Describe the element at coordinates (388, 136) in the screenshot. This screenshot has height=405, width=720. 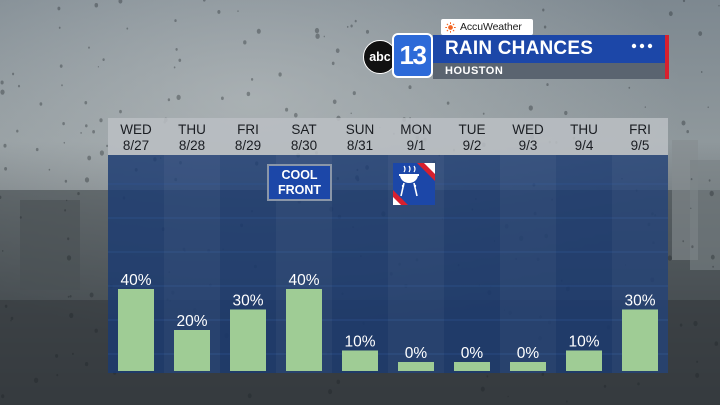
I see `day-header-strip` at that location.